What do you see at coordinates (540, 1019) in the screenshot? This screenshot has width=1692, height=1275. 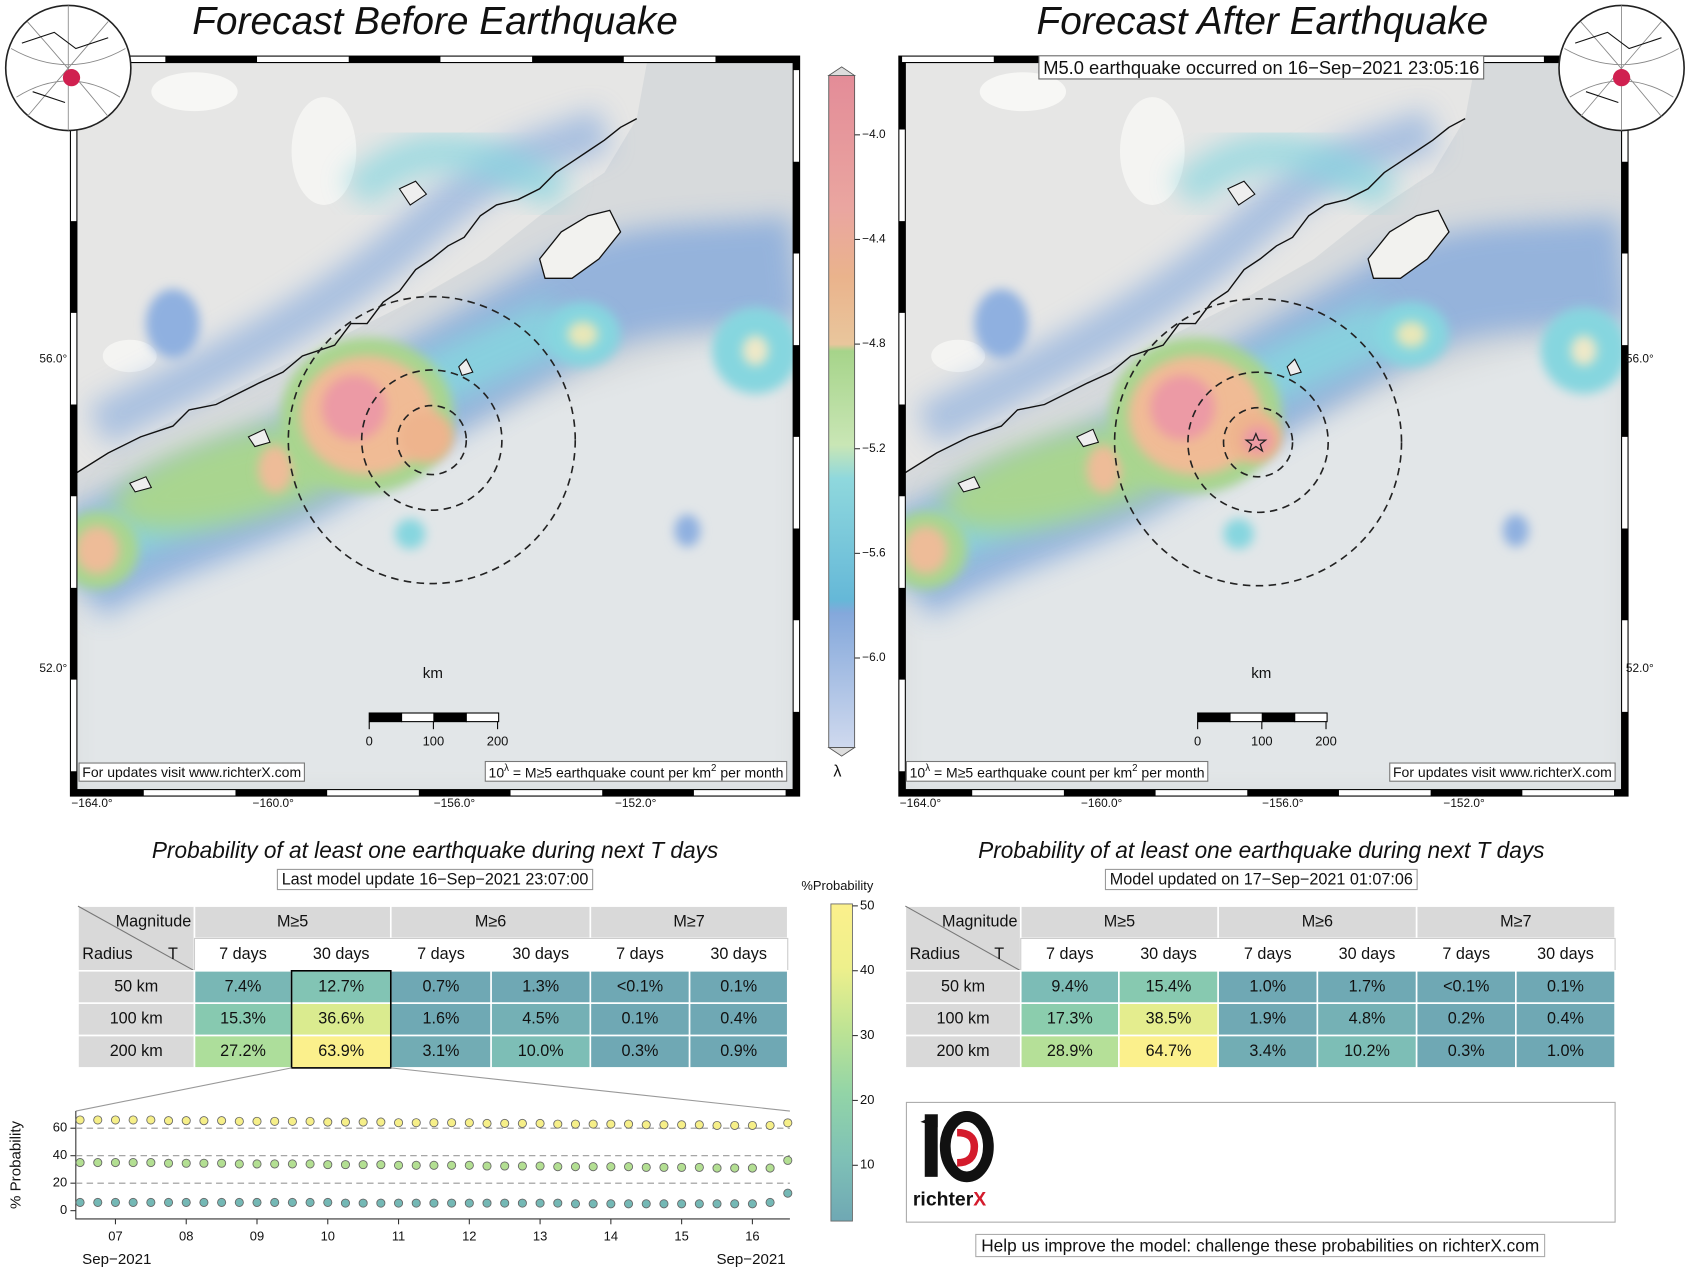 I see `probability-cell: 4.5%` at bounding box center [540, 1019].